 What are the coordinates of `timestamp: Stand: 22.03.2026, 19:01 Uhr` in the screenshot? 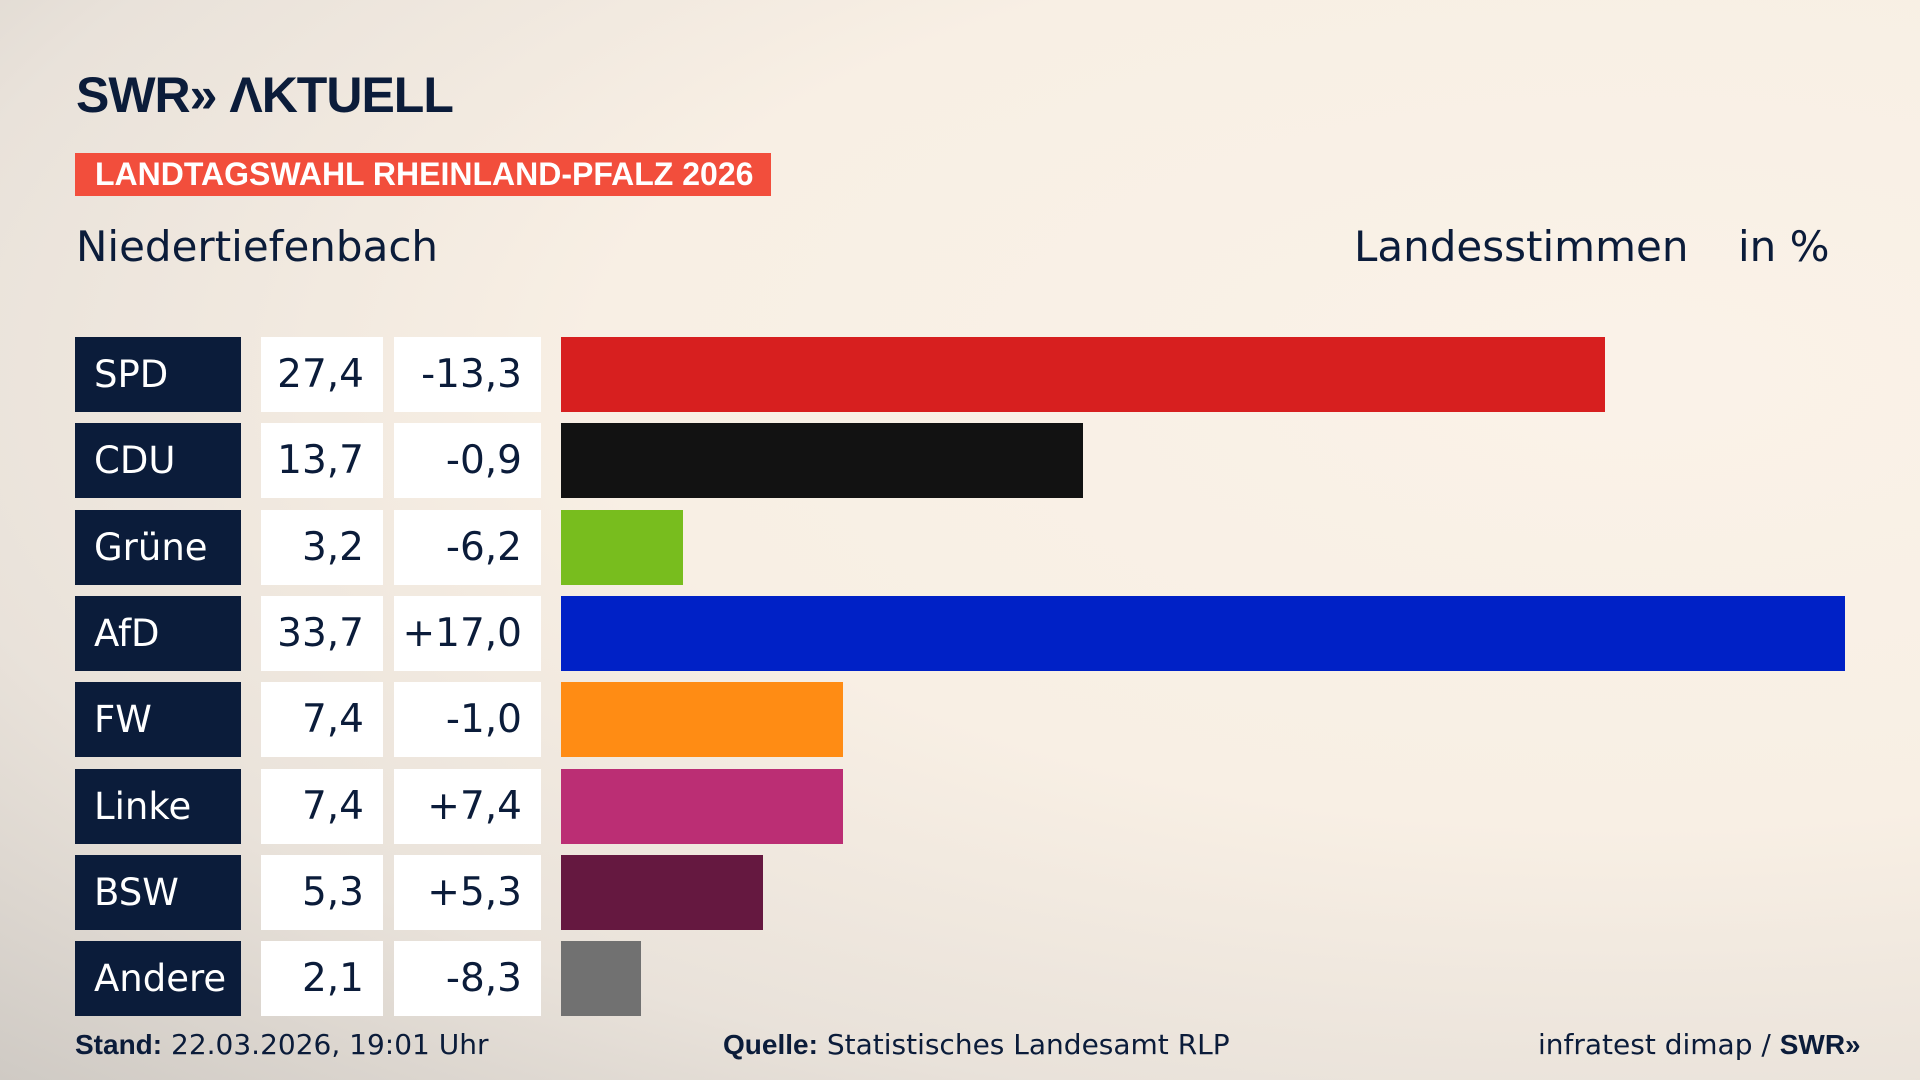 It's located at (281, 1044).